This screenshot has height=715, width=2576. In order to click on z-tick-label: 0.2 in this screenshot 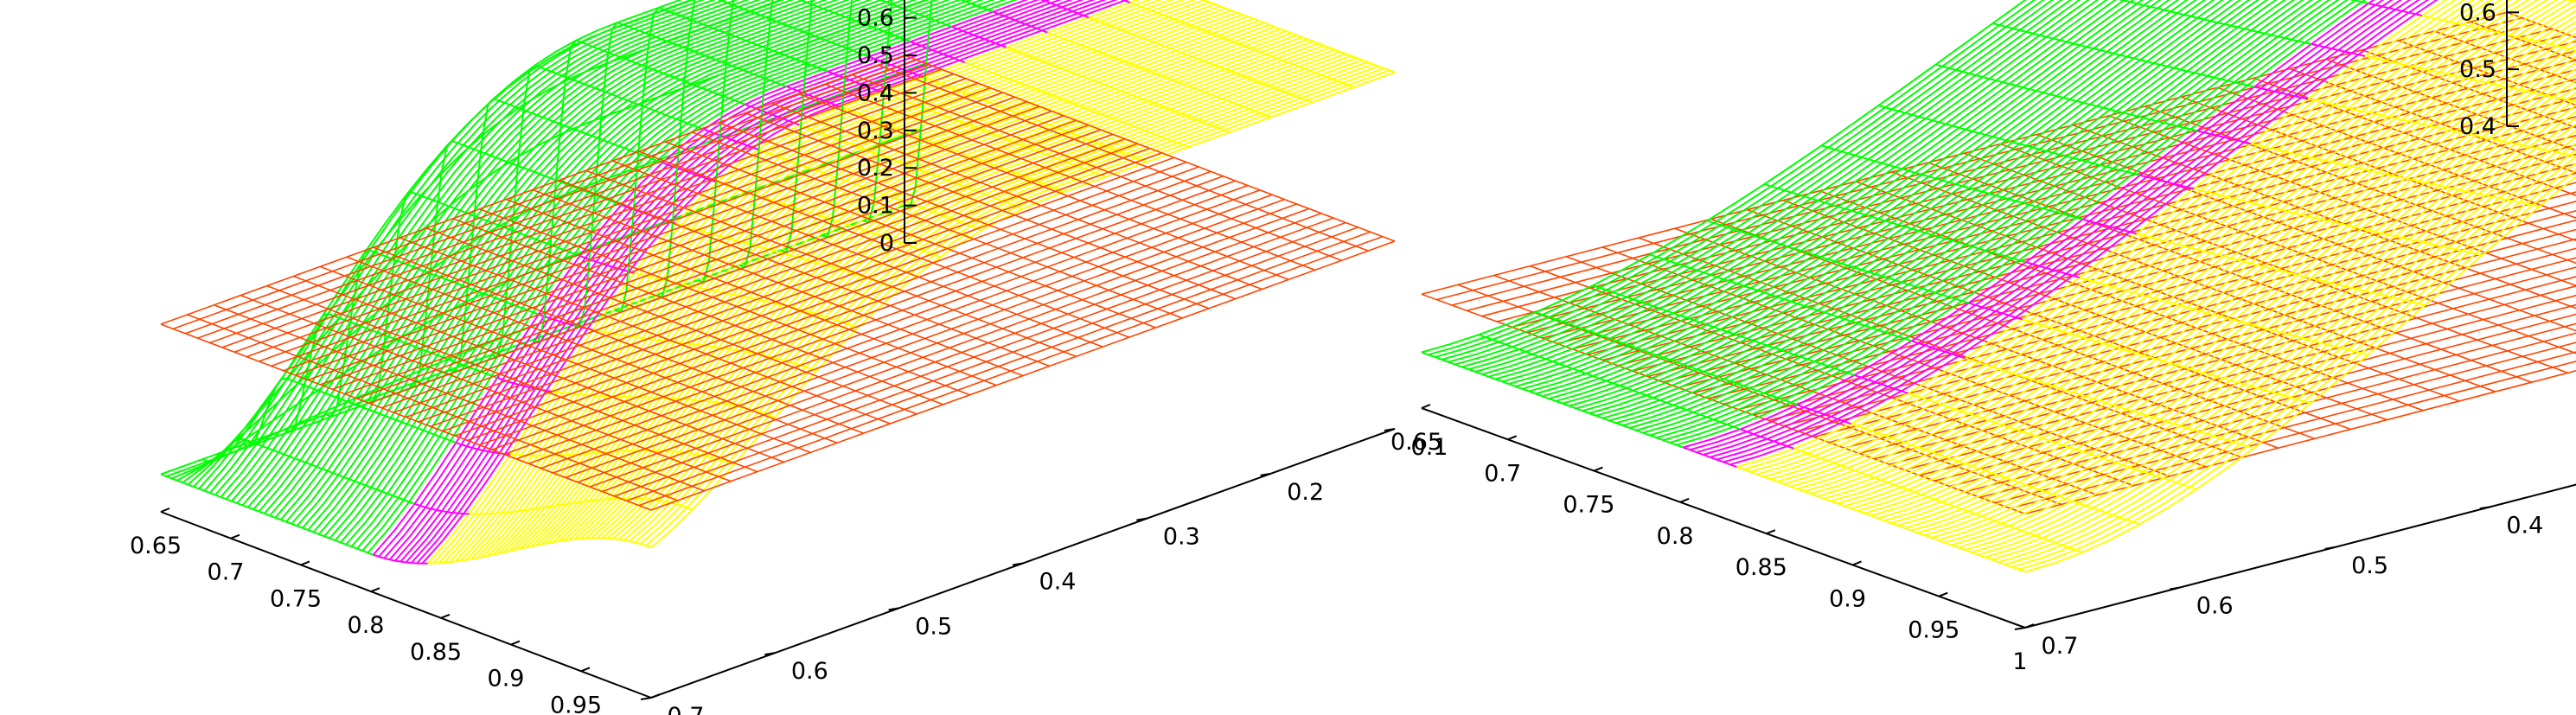, I will do `click(875, 169)`.